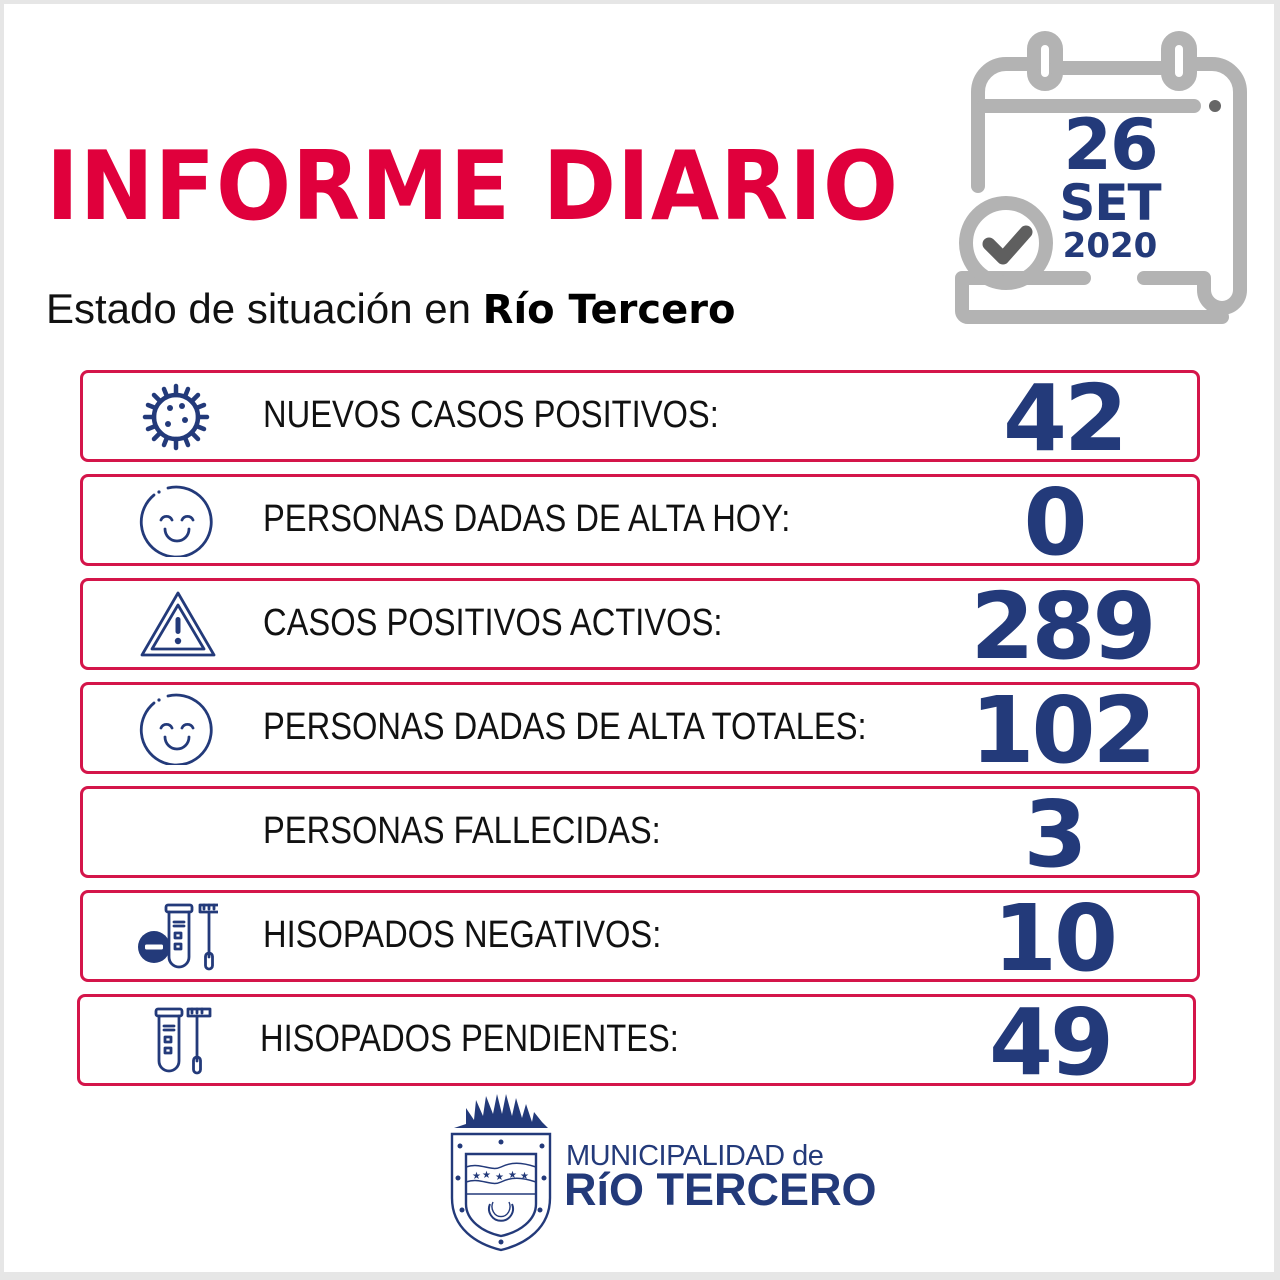  I want to click on stat-value: 49, so click(1051, 1042).